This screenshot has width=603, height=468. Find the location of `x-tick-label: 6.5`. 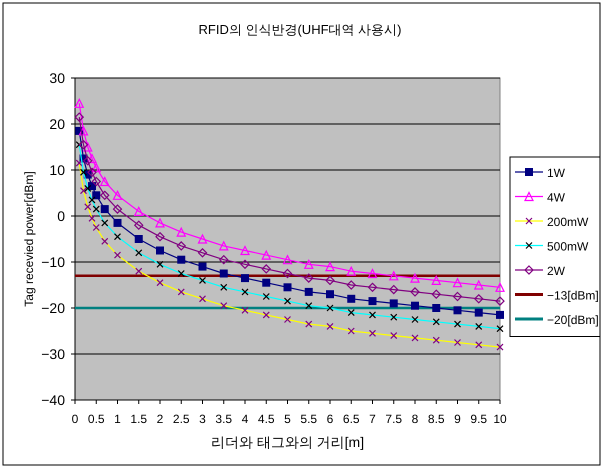

x-tick-label: 6.5 is located at coordinates (351, 419).